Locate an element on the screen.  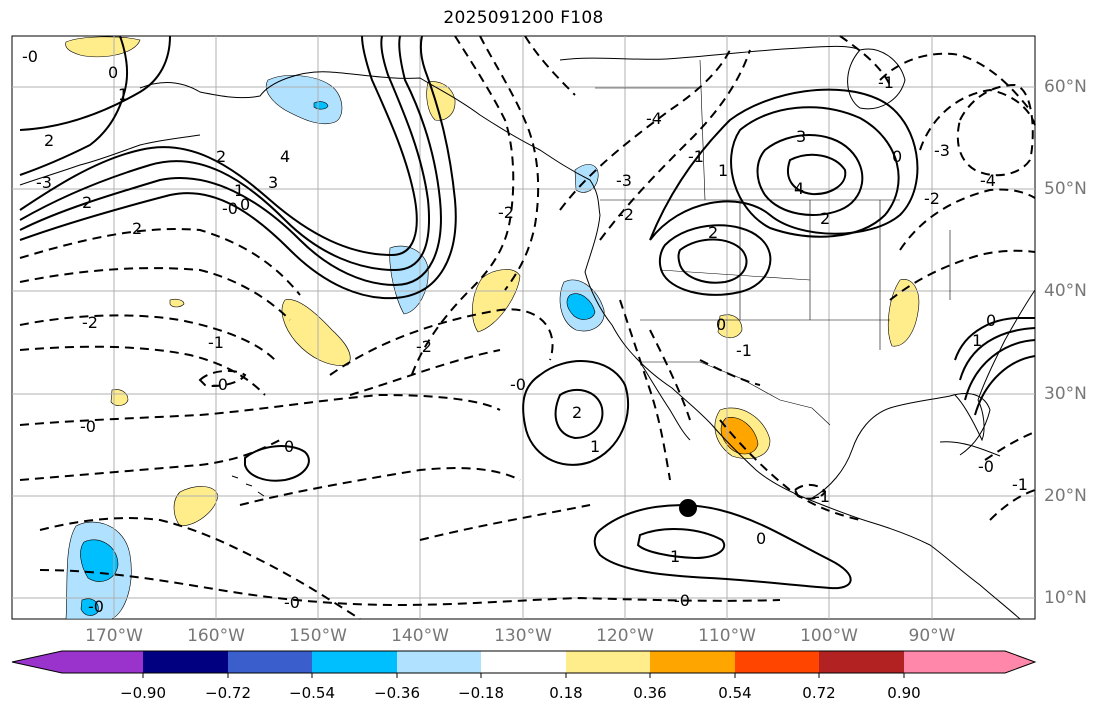
baja-california is located at coordinates (665, 401).